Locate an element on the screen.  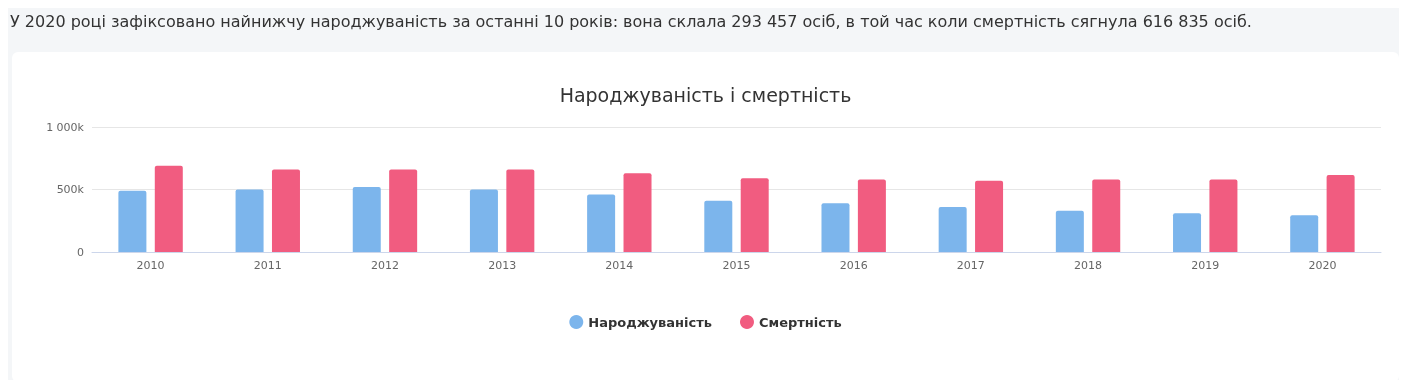
chart-title: Народжуваність і смертність is located at coordinates (705, 94).